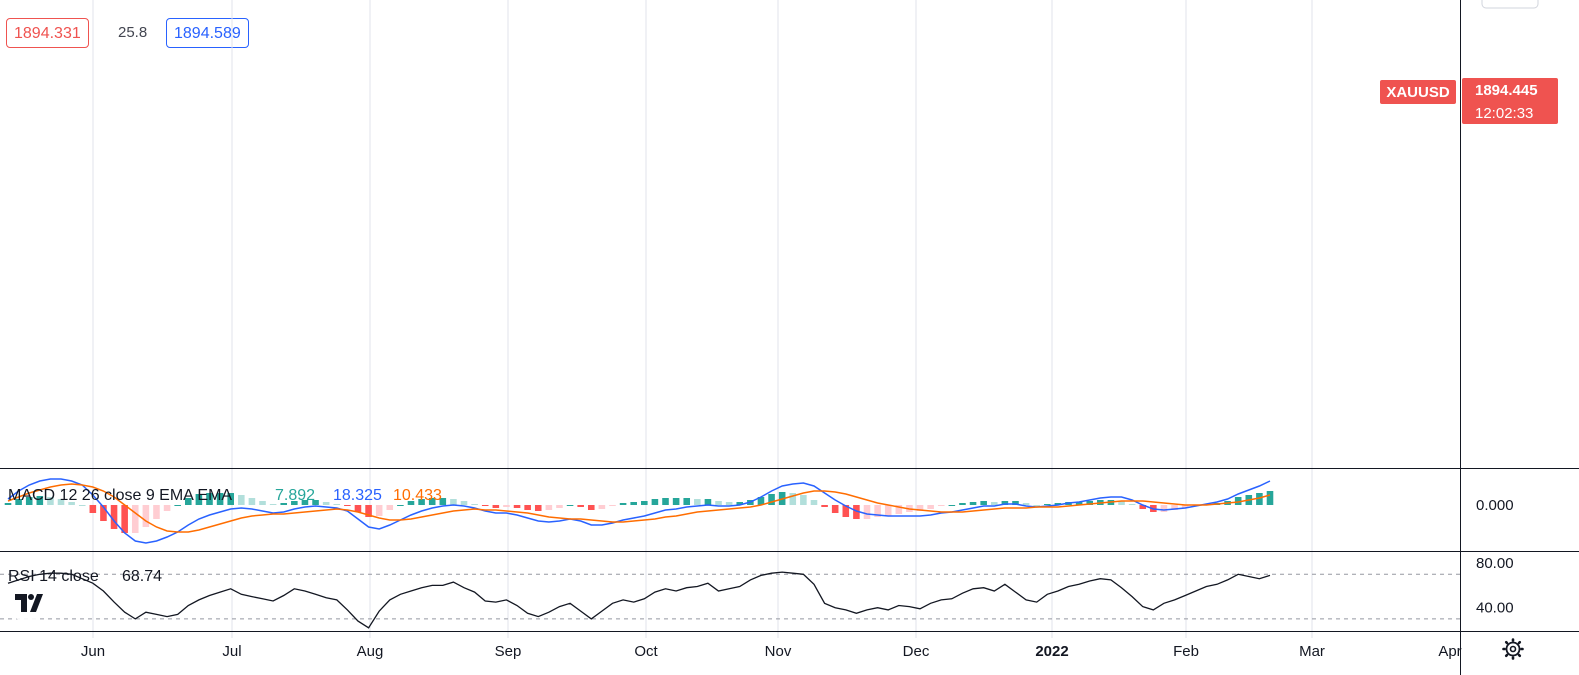  I want to click on bid-price-badge: 1894.331, so click(47, 33).